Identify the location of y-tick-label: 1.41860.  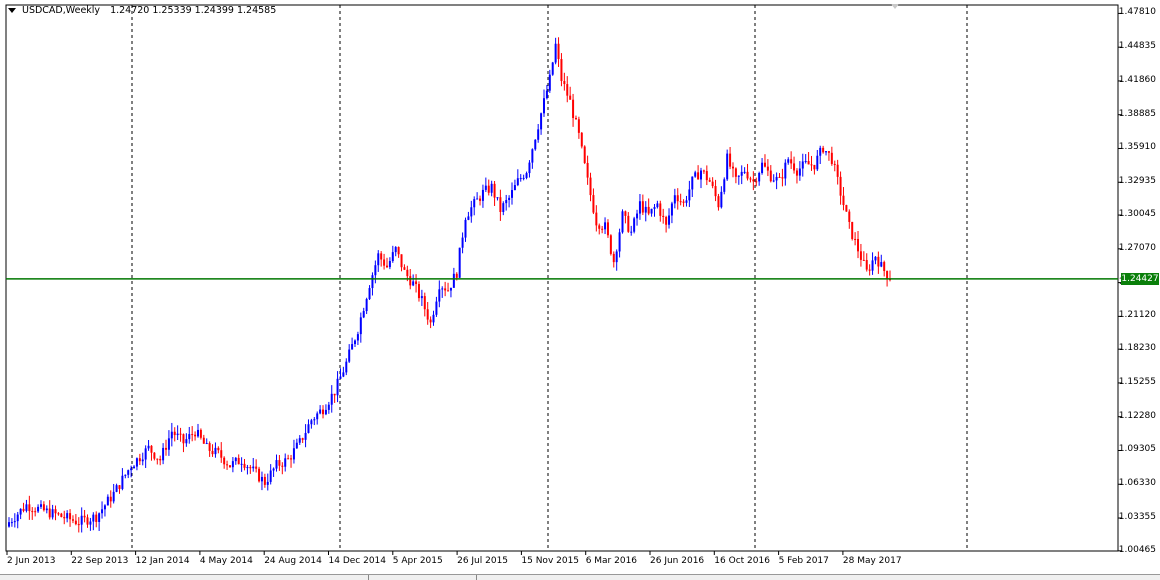
(1137, 79).